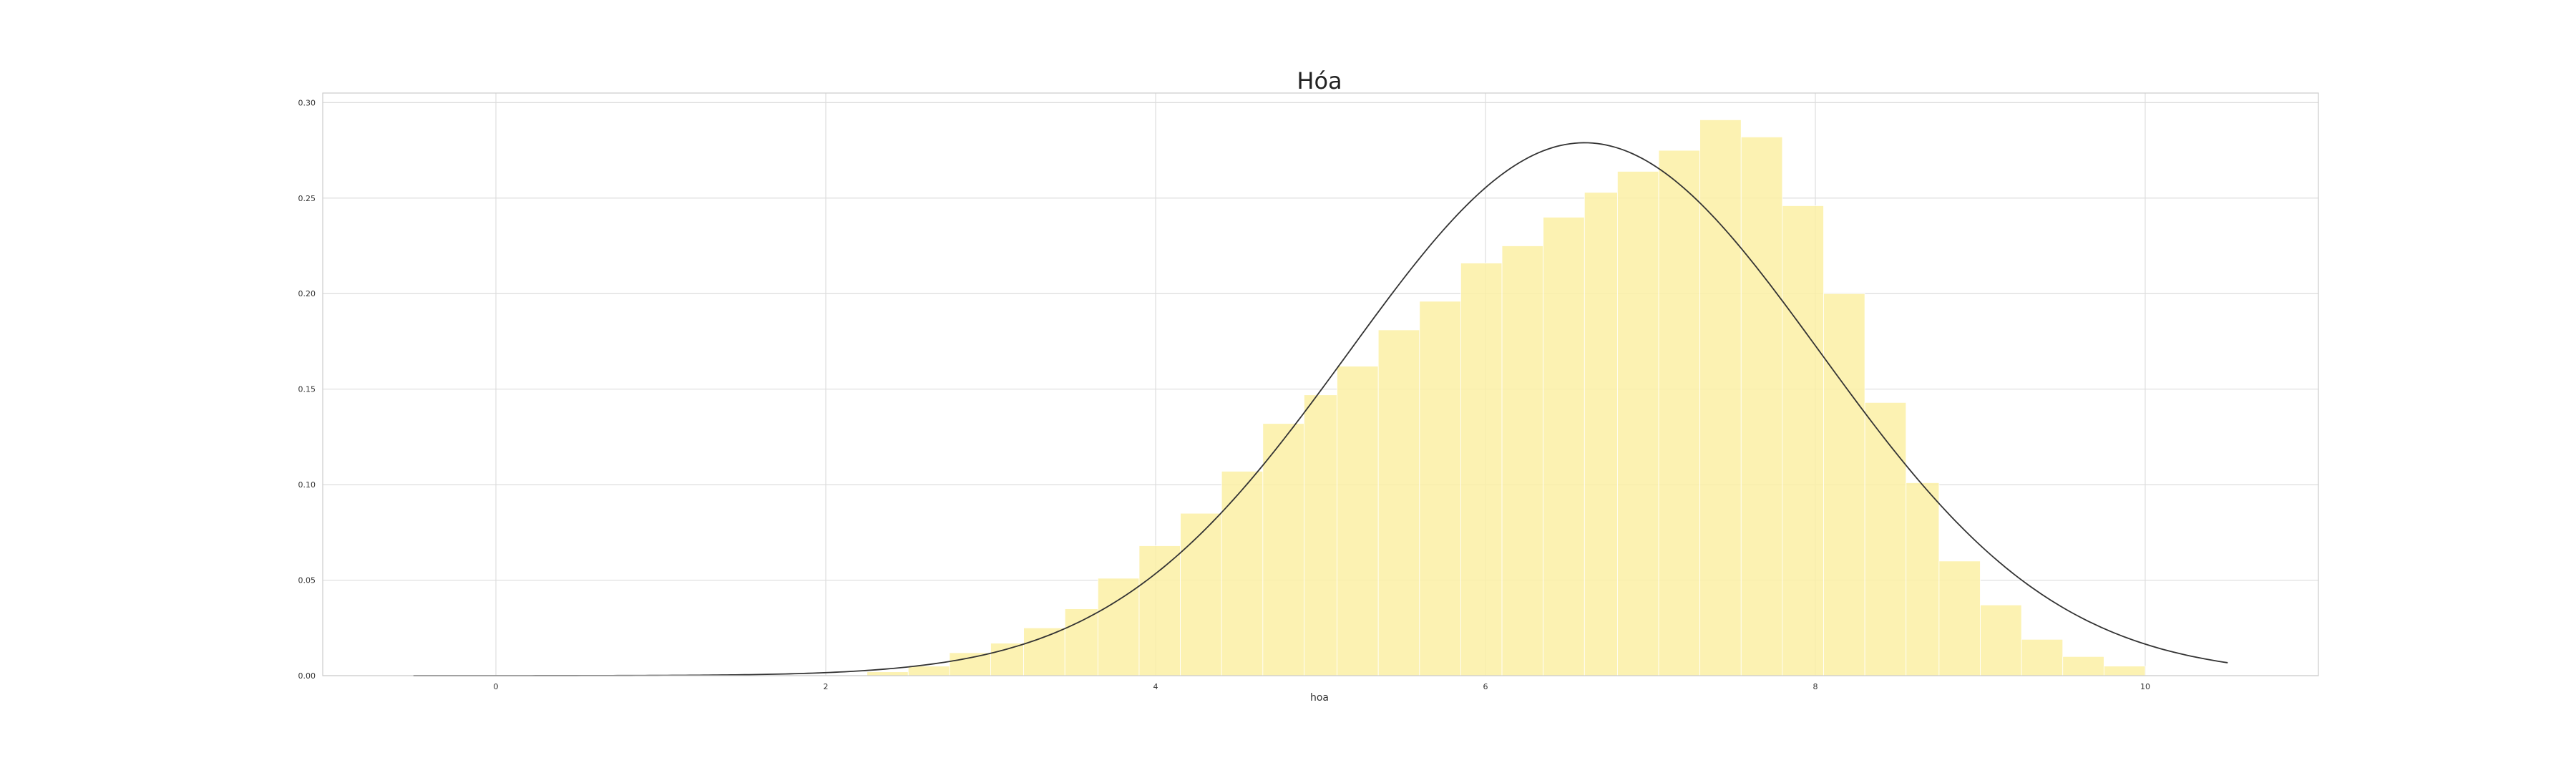 This screenshot has height=773, width=2576. Describe the element at coordinates (1155, 686) in the screenshot. I see `x-tick-label: 4` at that location.